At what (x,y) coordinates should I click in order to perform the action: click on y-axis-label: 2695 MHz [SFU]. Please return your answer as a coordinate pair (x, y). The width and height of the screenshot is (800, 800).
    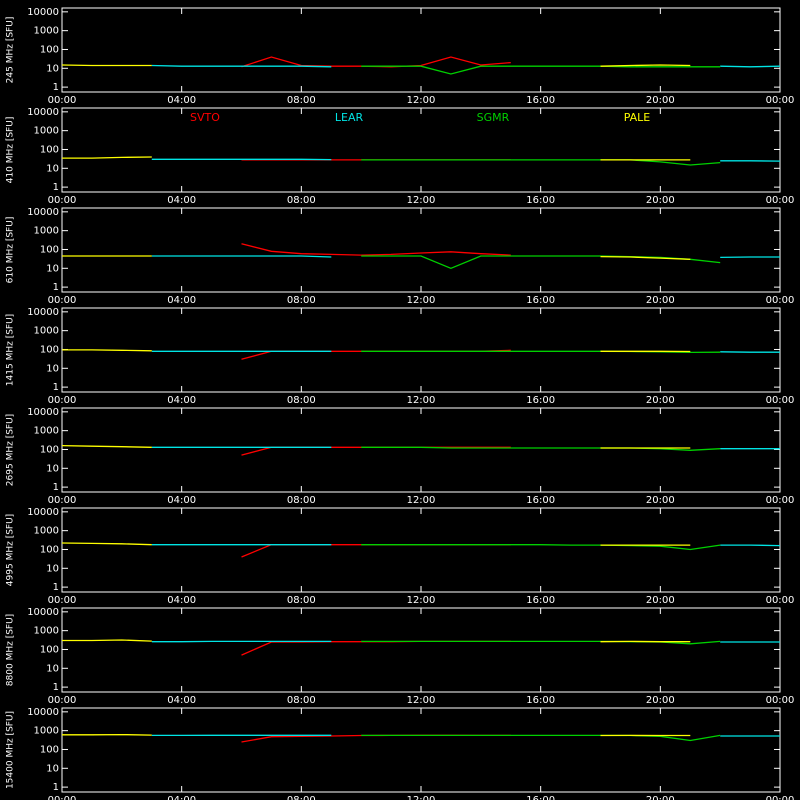
    Looking at the image, I should click on (11, 450).